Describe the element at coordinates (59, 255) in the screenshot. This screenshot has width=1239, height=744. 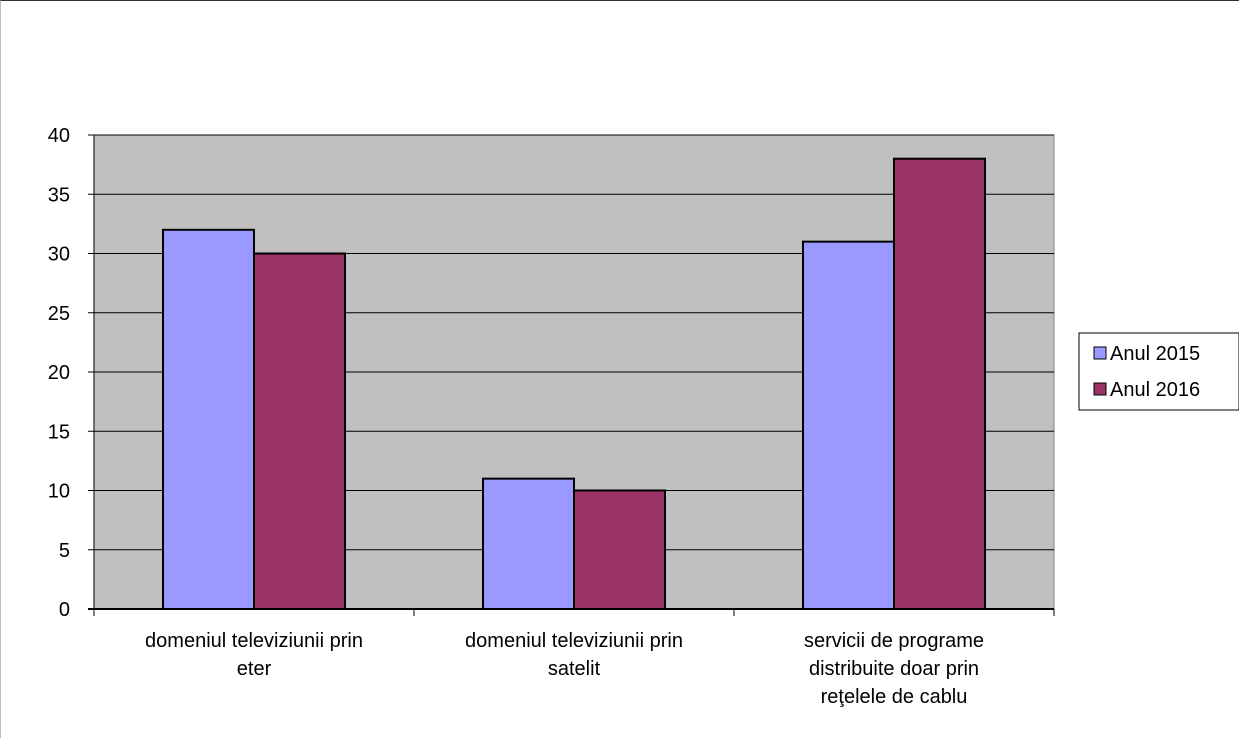
I see `y-tick-label-30: 30` at that location.